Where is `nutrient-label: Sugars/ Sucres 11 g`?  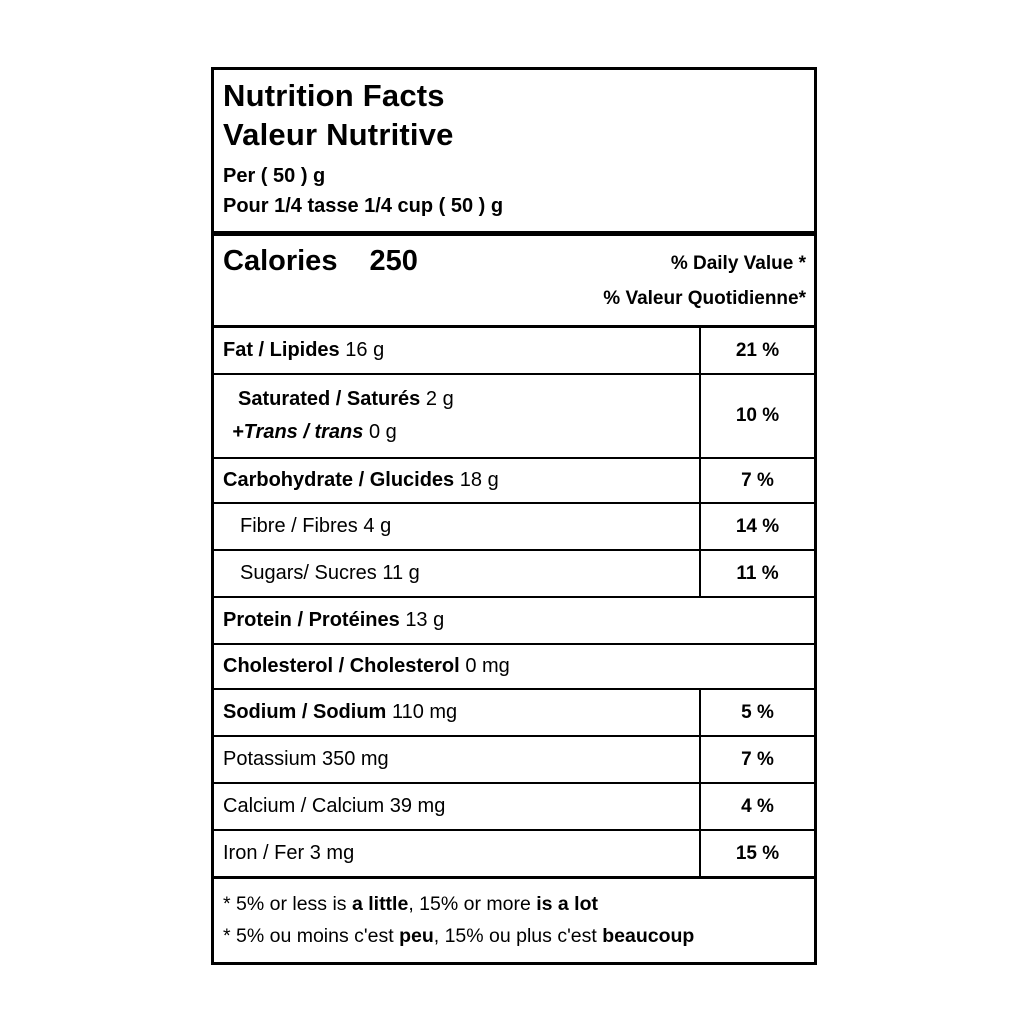 nutrient-label: Sugars/ Sucres 11 g is located at coordinates (456, 573).